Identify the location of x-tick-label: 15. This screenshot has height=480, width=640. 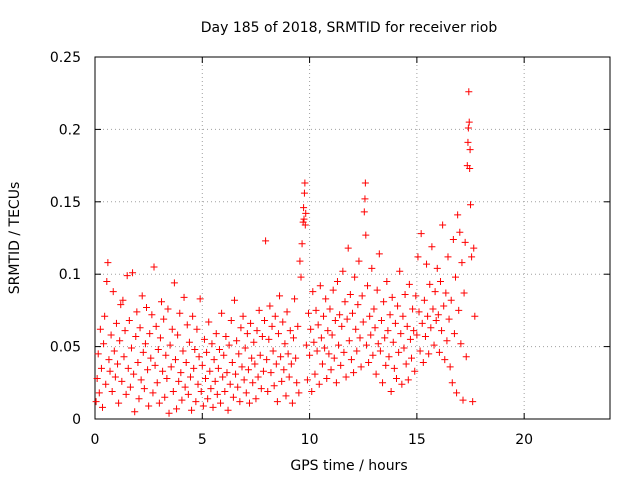
(417, 440).